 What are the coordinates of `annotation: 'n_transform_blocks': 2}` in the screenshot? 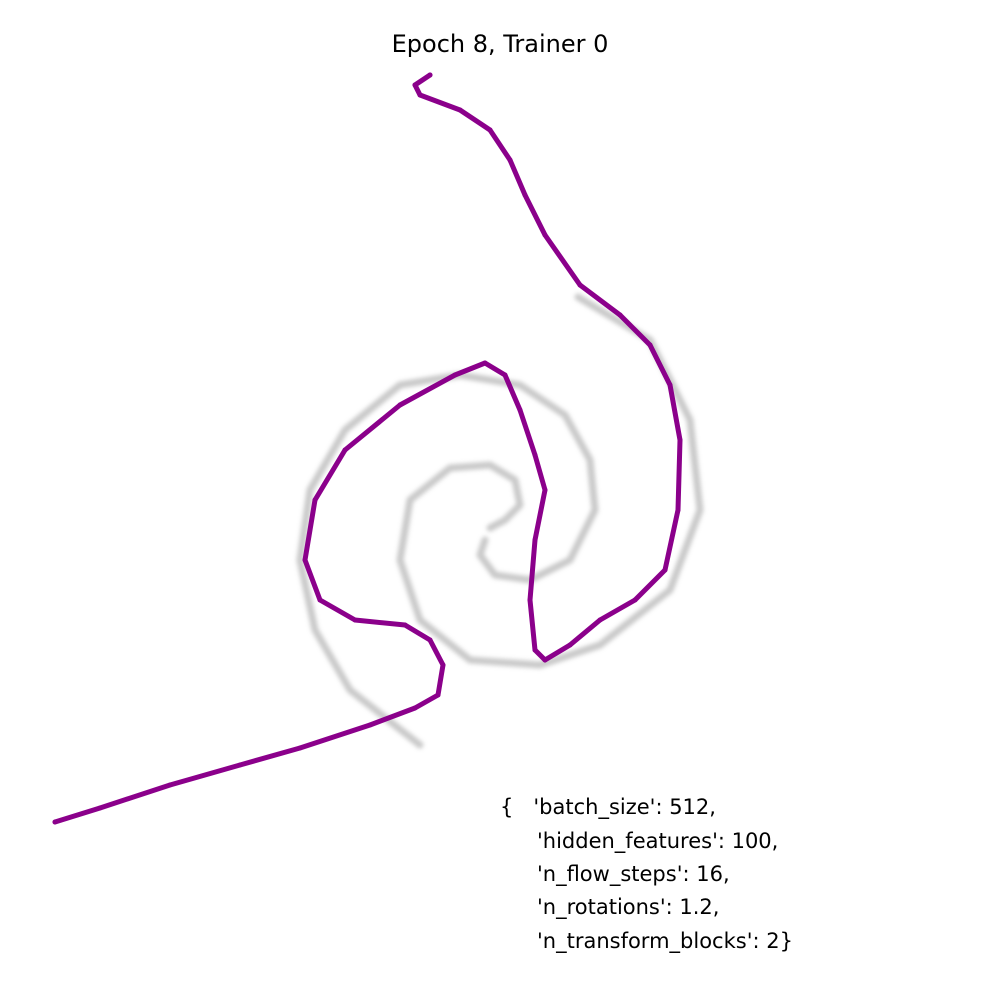 It's located at (665, 941).